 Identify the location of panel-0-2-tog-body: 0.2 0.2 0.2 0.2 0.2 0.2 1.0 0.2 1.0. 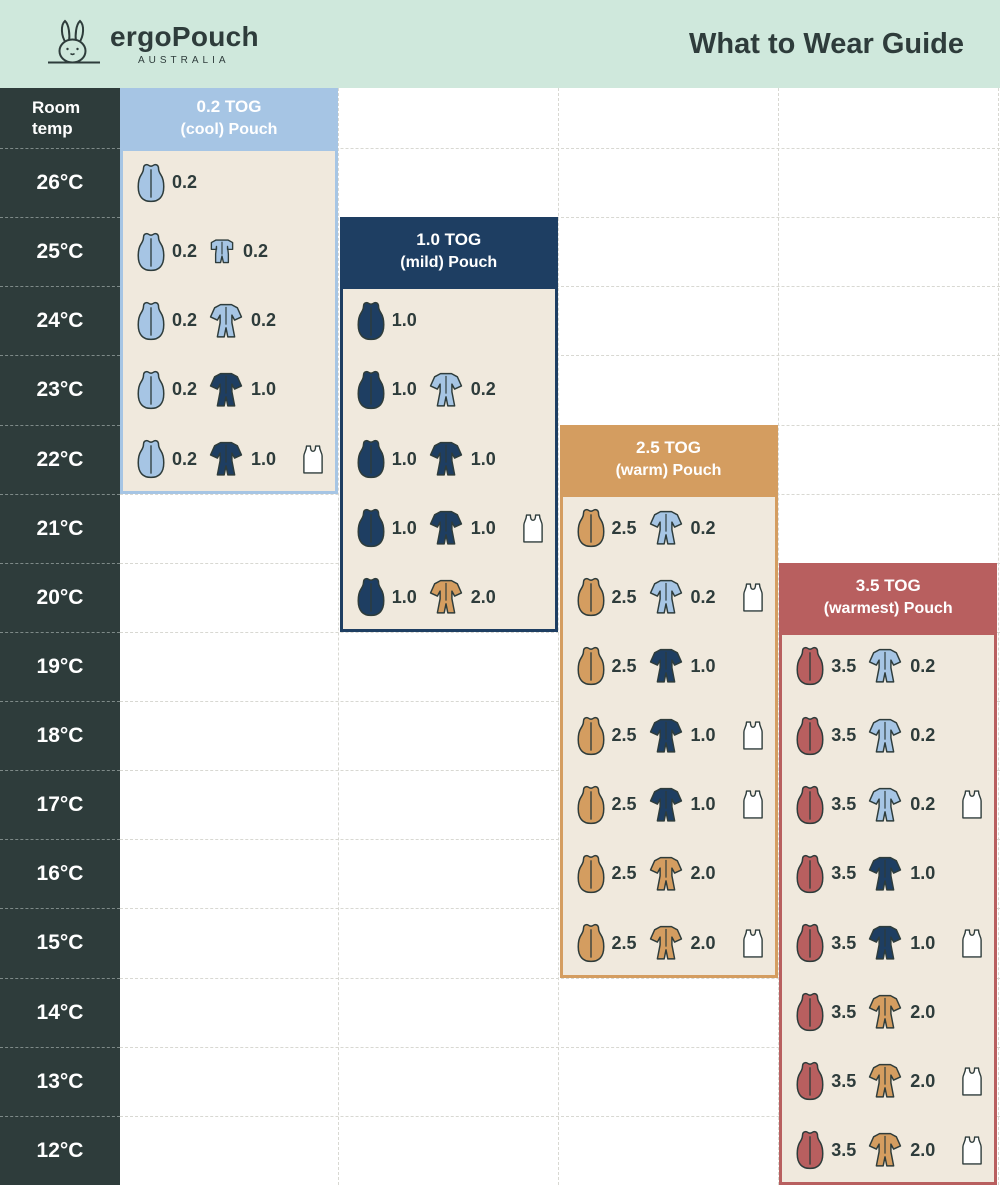
(229, 321).